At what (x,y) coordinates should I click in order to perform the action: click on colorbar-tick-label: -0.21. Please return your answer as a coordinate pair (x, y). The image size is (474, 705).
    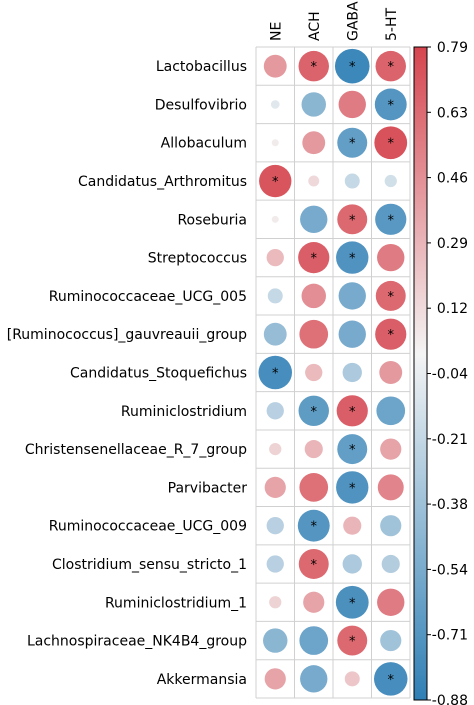
    Looking at the image, I should click on (450, 440).